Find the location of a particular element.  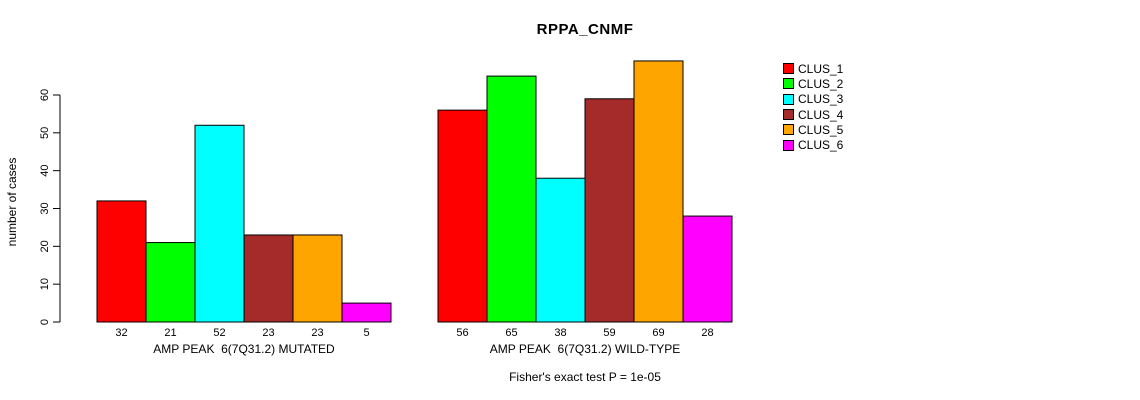

bar-value-label: 21 is located at coordinates (170, 333).